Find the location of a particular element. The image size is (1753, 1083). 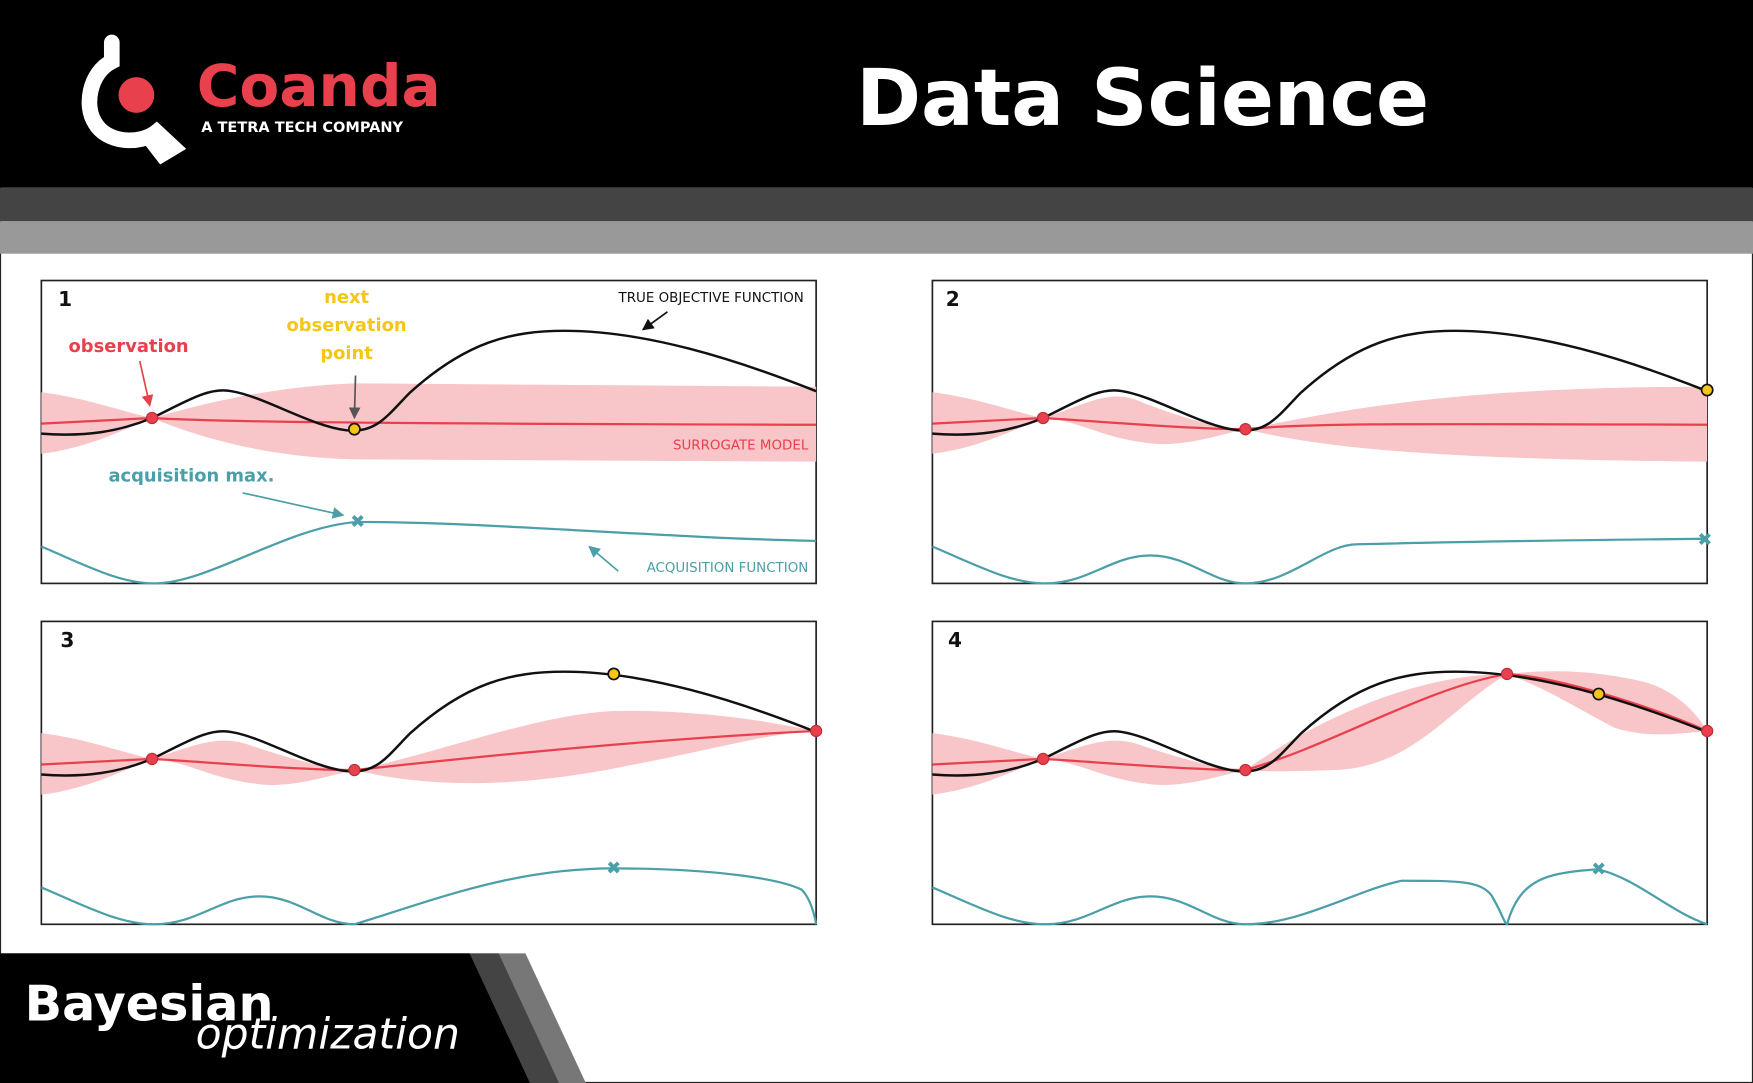

panel: ✖ 3 is located at coordinates (431, 773).